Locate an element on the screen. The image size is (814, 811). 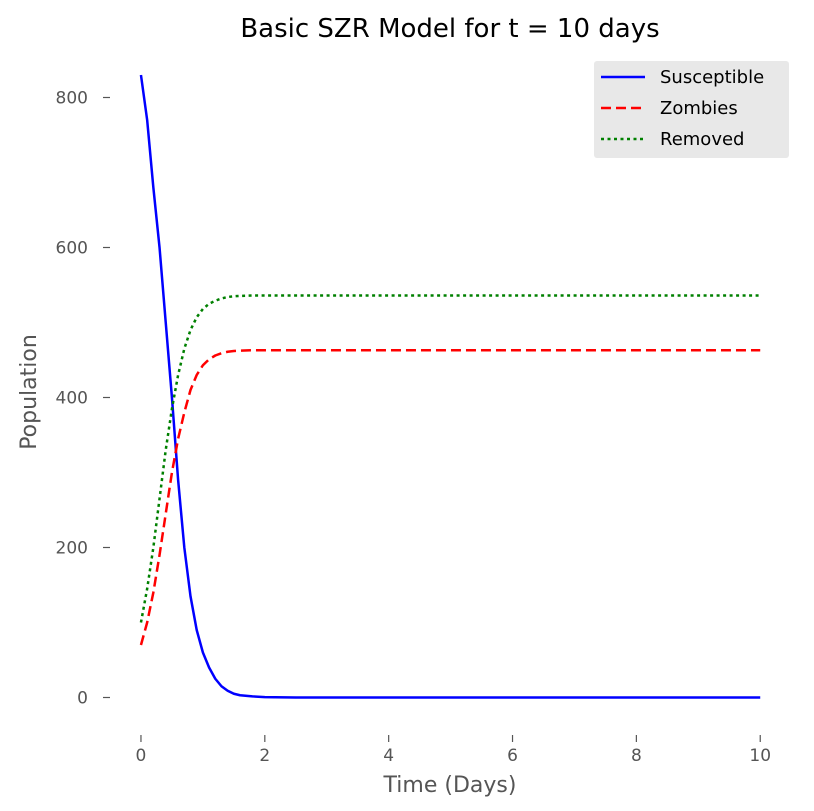
legend: Susceptible Zombies Removed is located at coordinates (691, 109).